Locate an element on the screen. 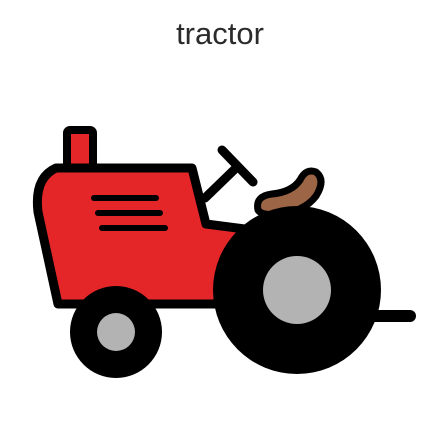 This screenshot has width=440, height=440. steering-column is located at coordinates (220, 183).